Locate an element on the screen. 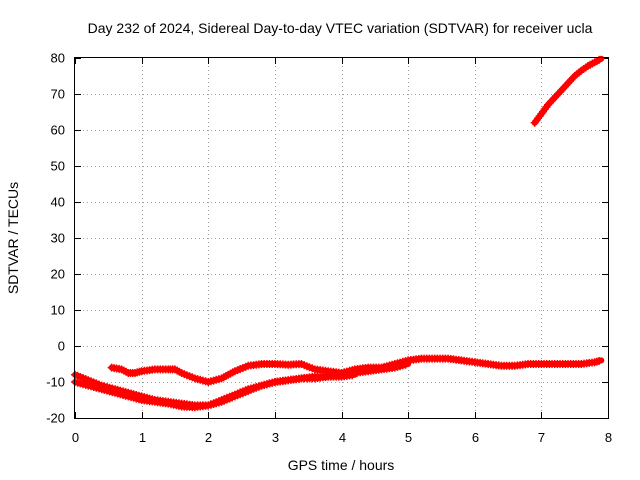 This screenshot has width=640, height=480. y-tick-label: 0 is located at coordinates (61, 346).